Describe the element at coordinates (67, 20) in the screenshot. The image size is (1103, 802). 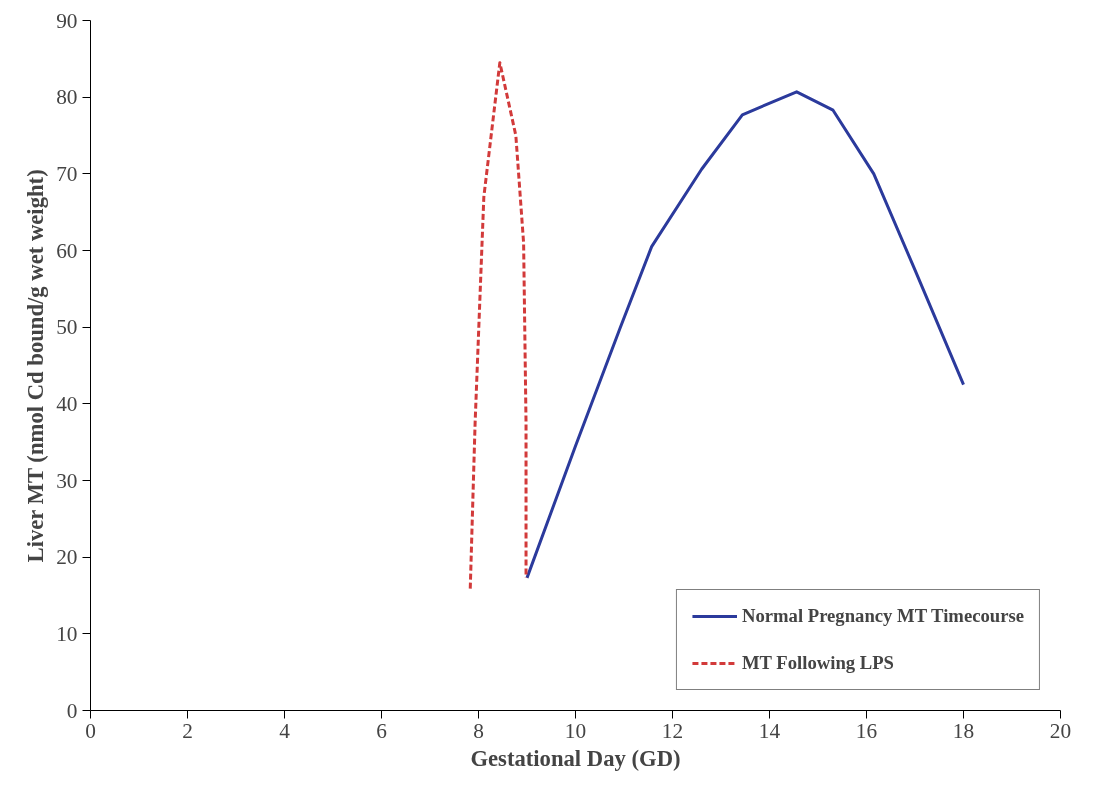
I see `y-tick-label: 90` at that location.